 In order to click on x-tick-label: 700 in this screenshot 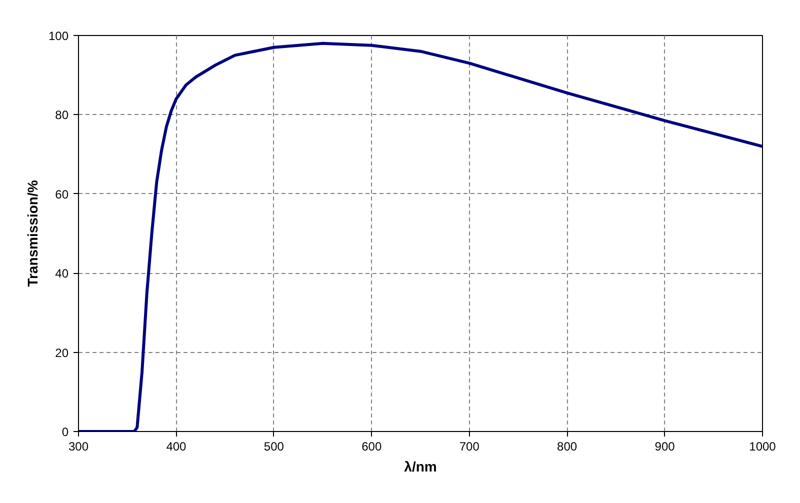, I will do `click(469, 447)`.